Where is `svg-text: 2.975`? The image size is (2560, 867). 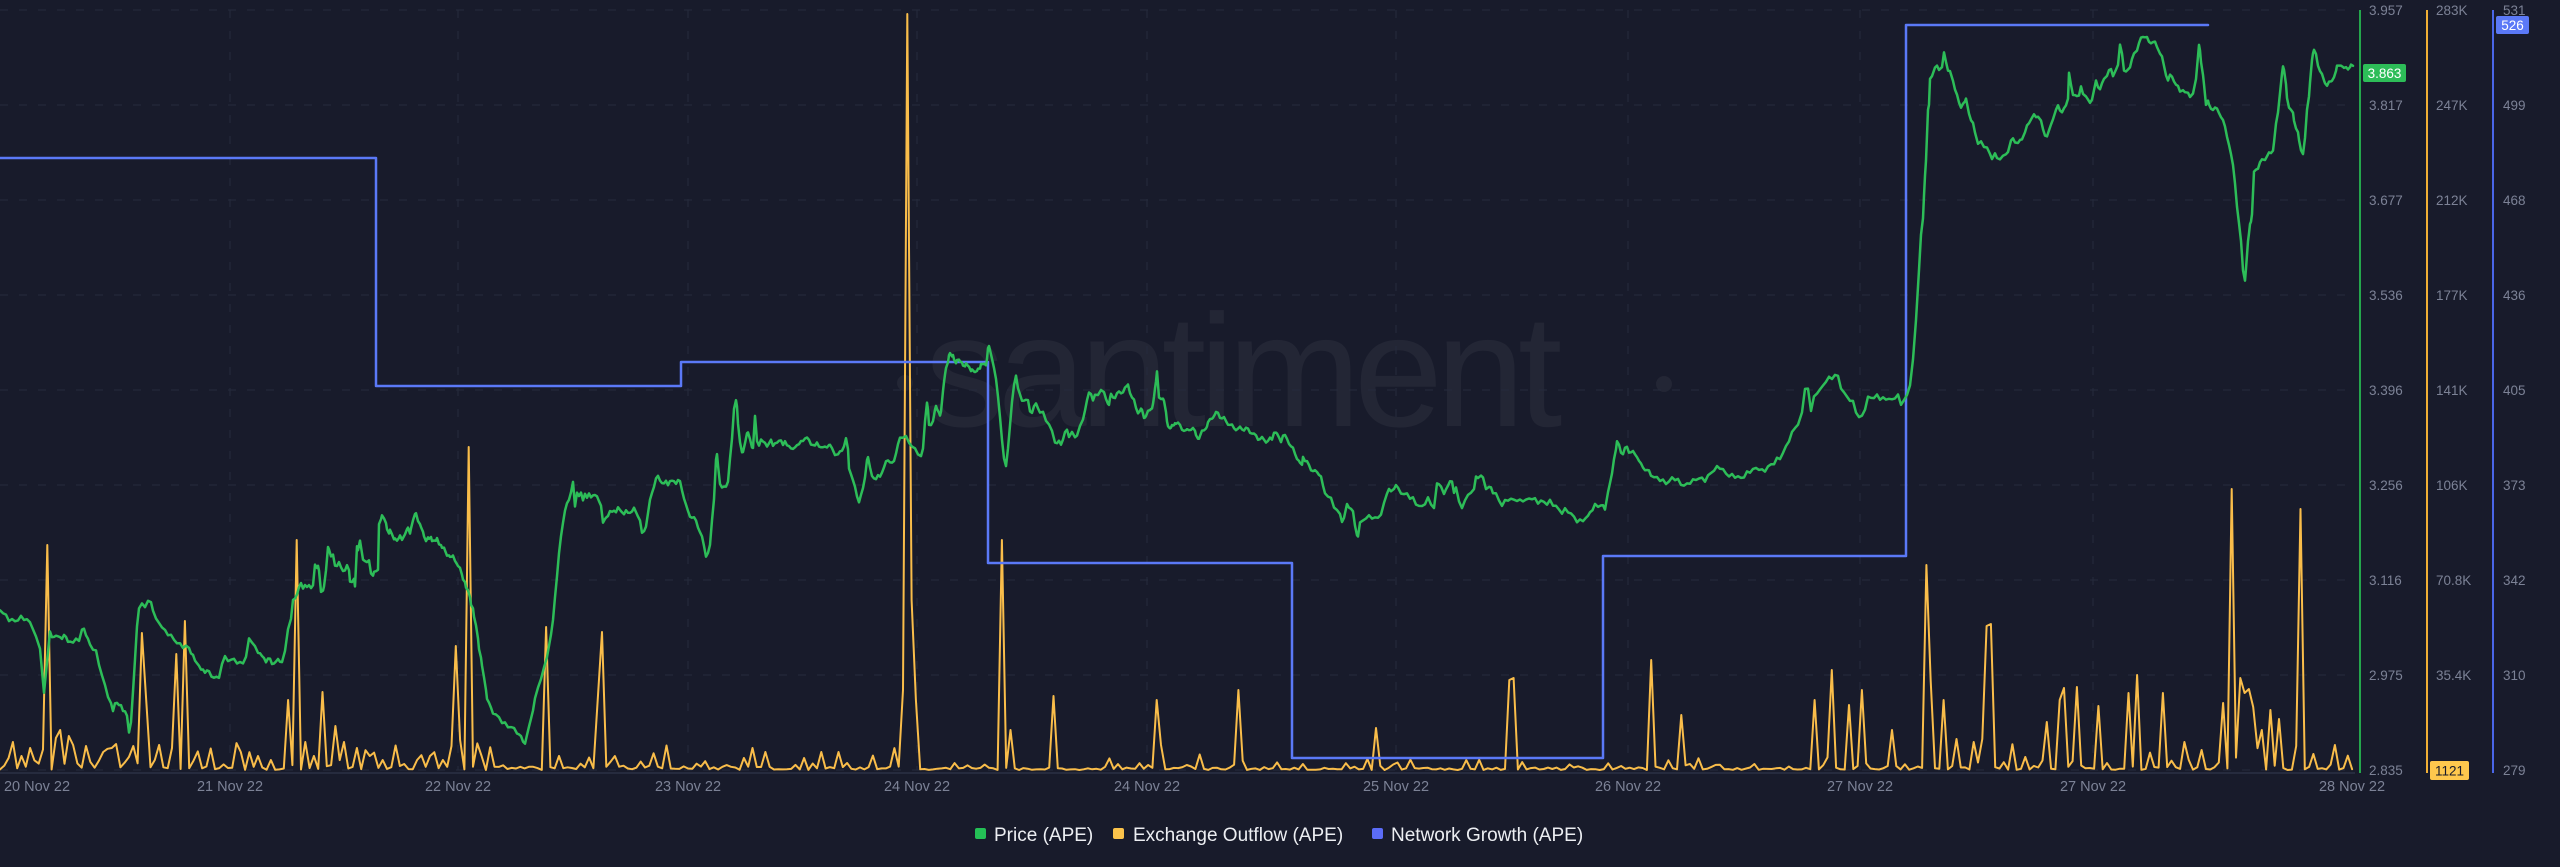
svg-text: 2.975 is located at coordinates (2386, 675).